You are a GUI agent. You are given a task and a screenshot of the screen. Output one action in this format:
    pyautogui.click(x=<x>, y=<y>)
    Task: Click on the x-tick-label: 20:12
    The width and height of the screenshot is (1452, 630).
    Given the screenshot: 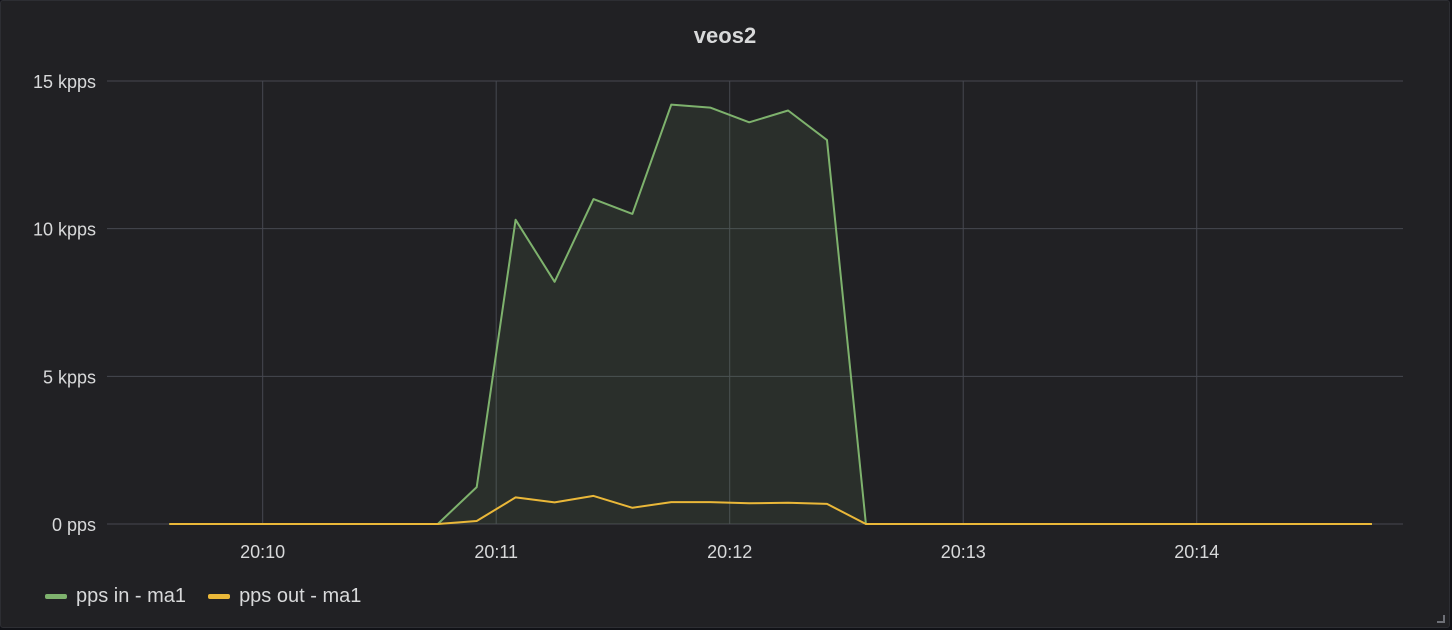 What is the action you would take?
    pyautogui.click(x=729, y=552)
    